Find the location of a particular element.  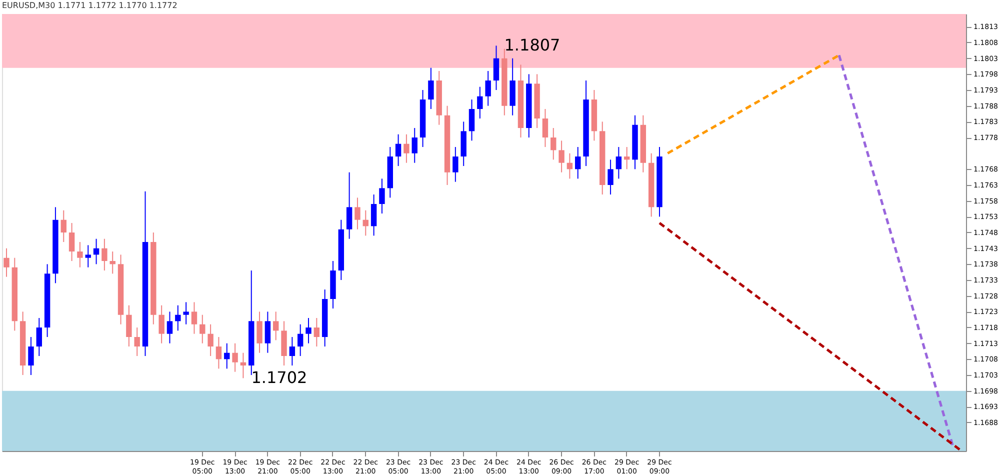

annotation: 1.1702 is located at coordinates (279, 378).